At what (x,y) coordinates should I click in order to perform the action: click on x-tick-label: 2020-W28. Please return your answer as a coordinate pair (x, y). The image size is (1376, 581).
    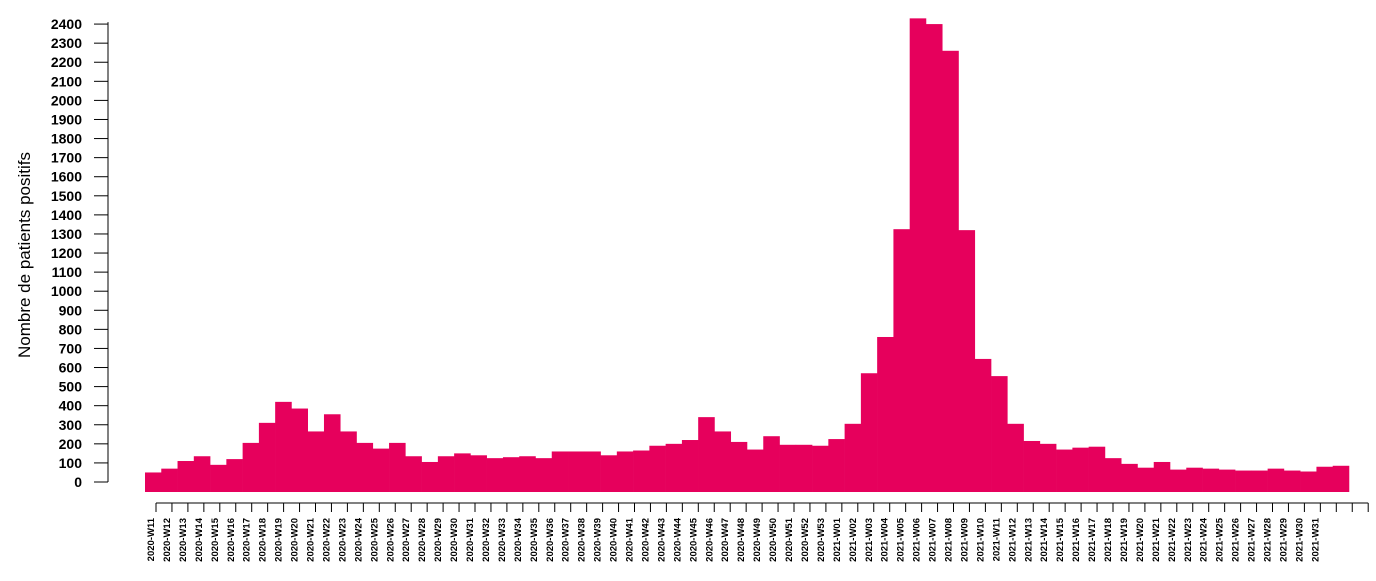
    Looking at the image, I should click on (422, 540).